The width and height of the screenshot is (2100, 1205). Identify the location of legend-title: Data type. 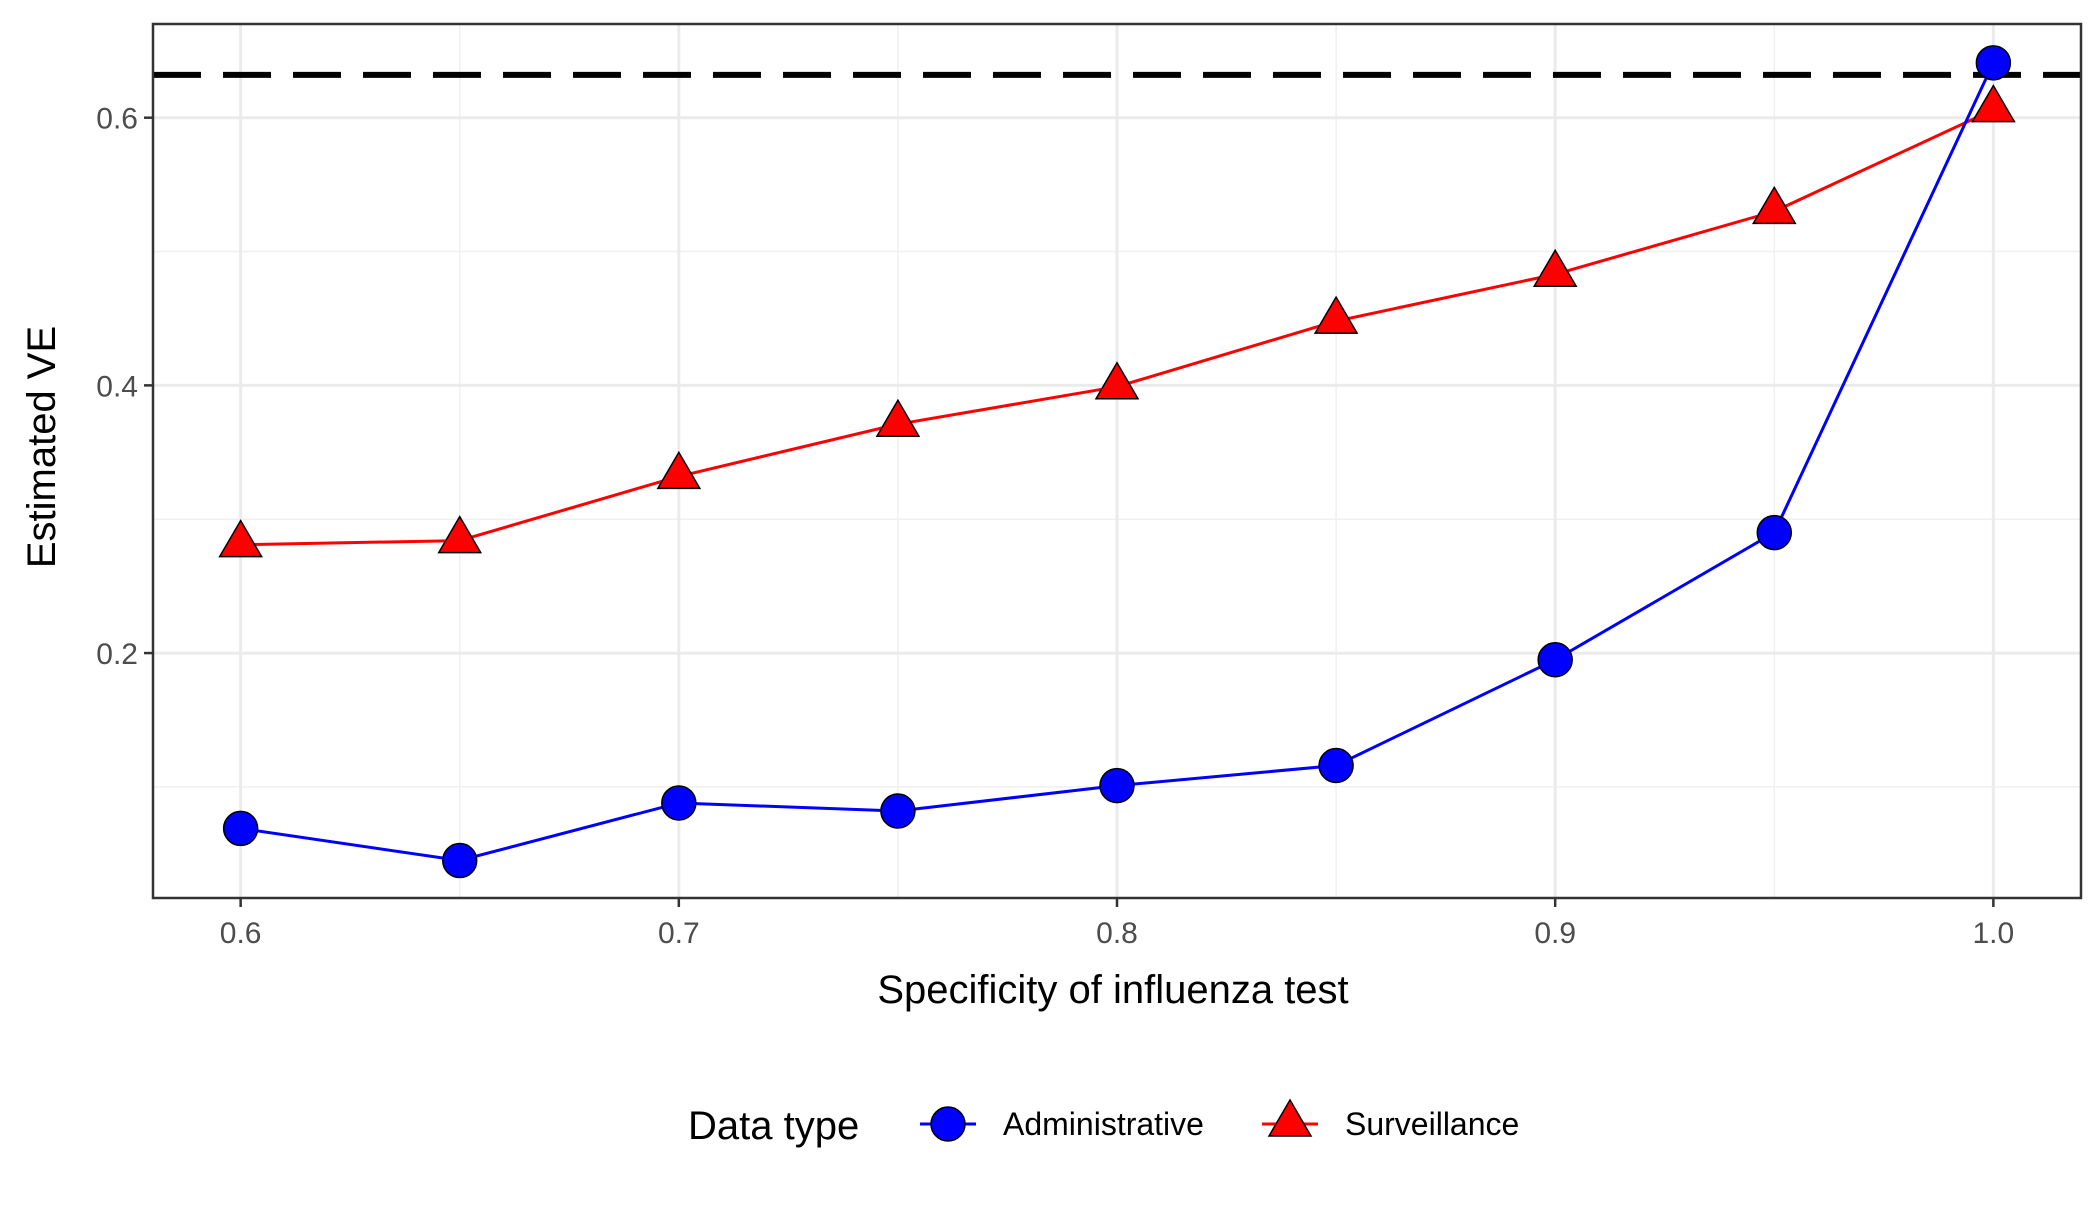
(773, 1126).